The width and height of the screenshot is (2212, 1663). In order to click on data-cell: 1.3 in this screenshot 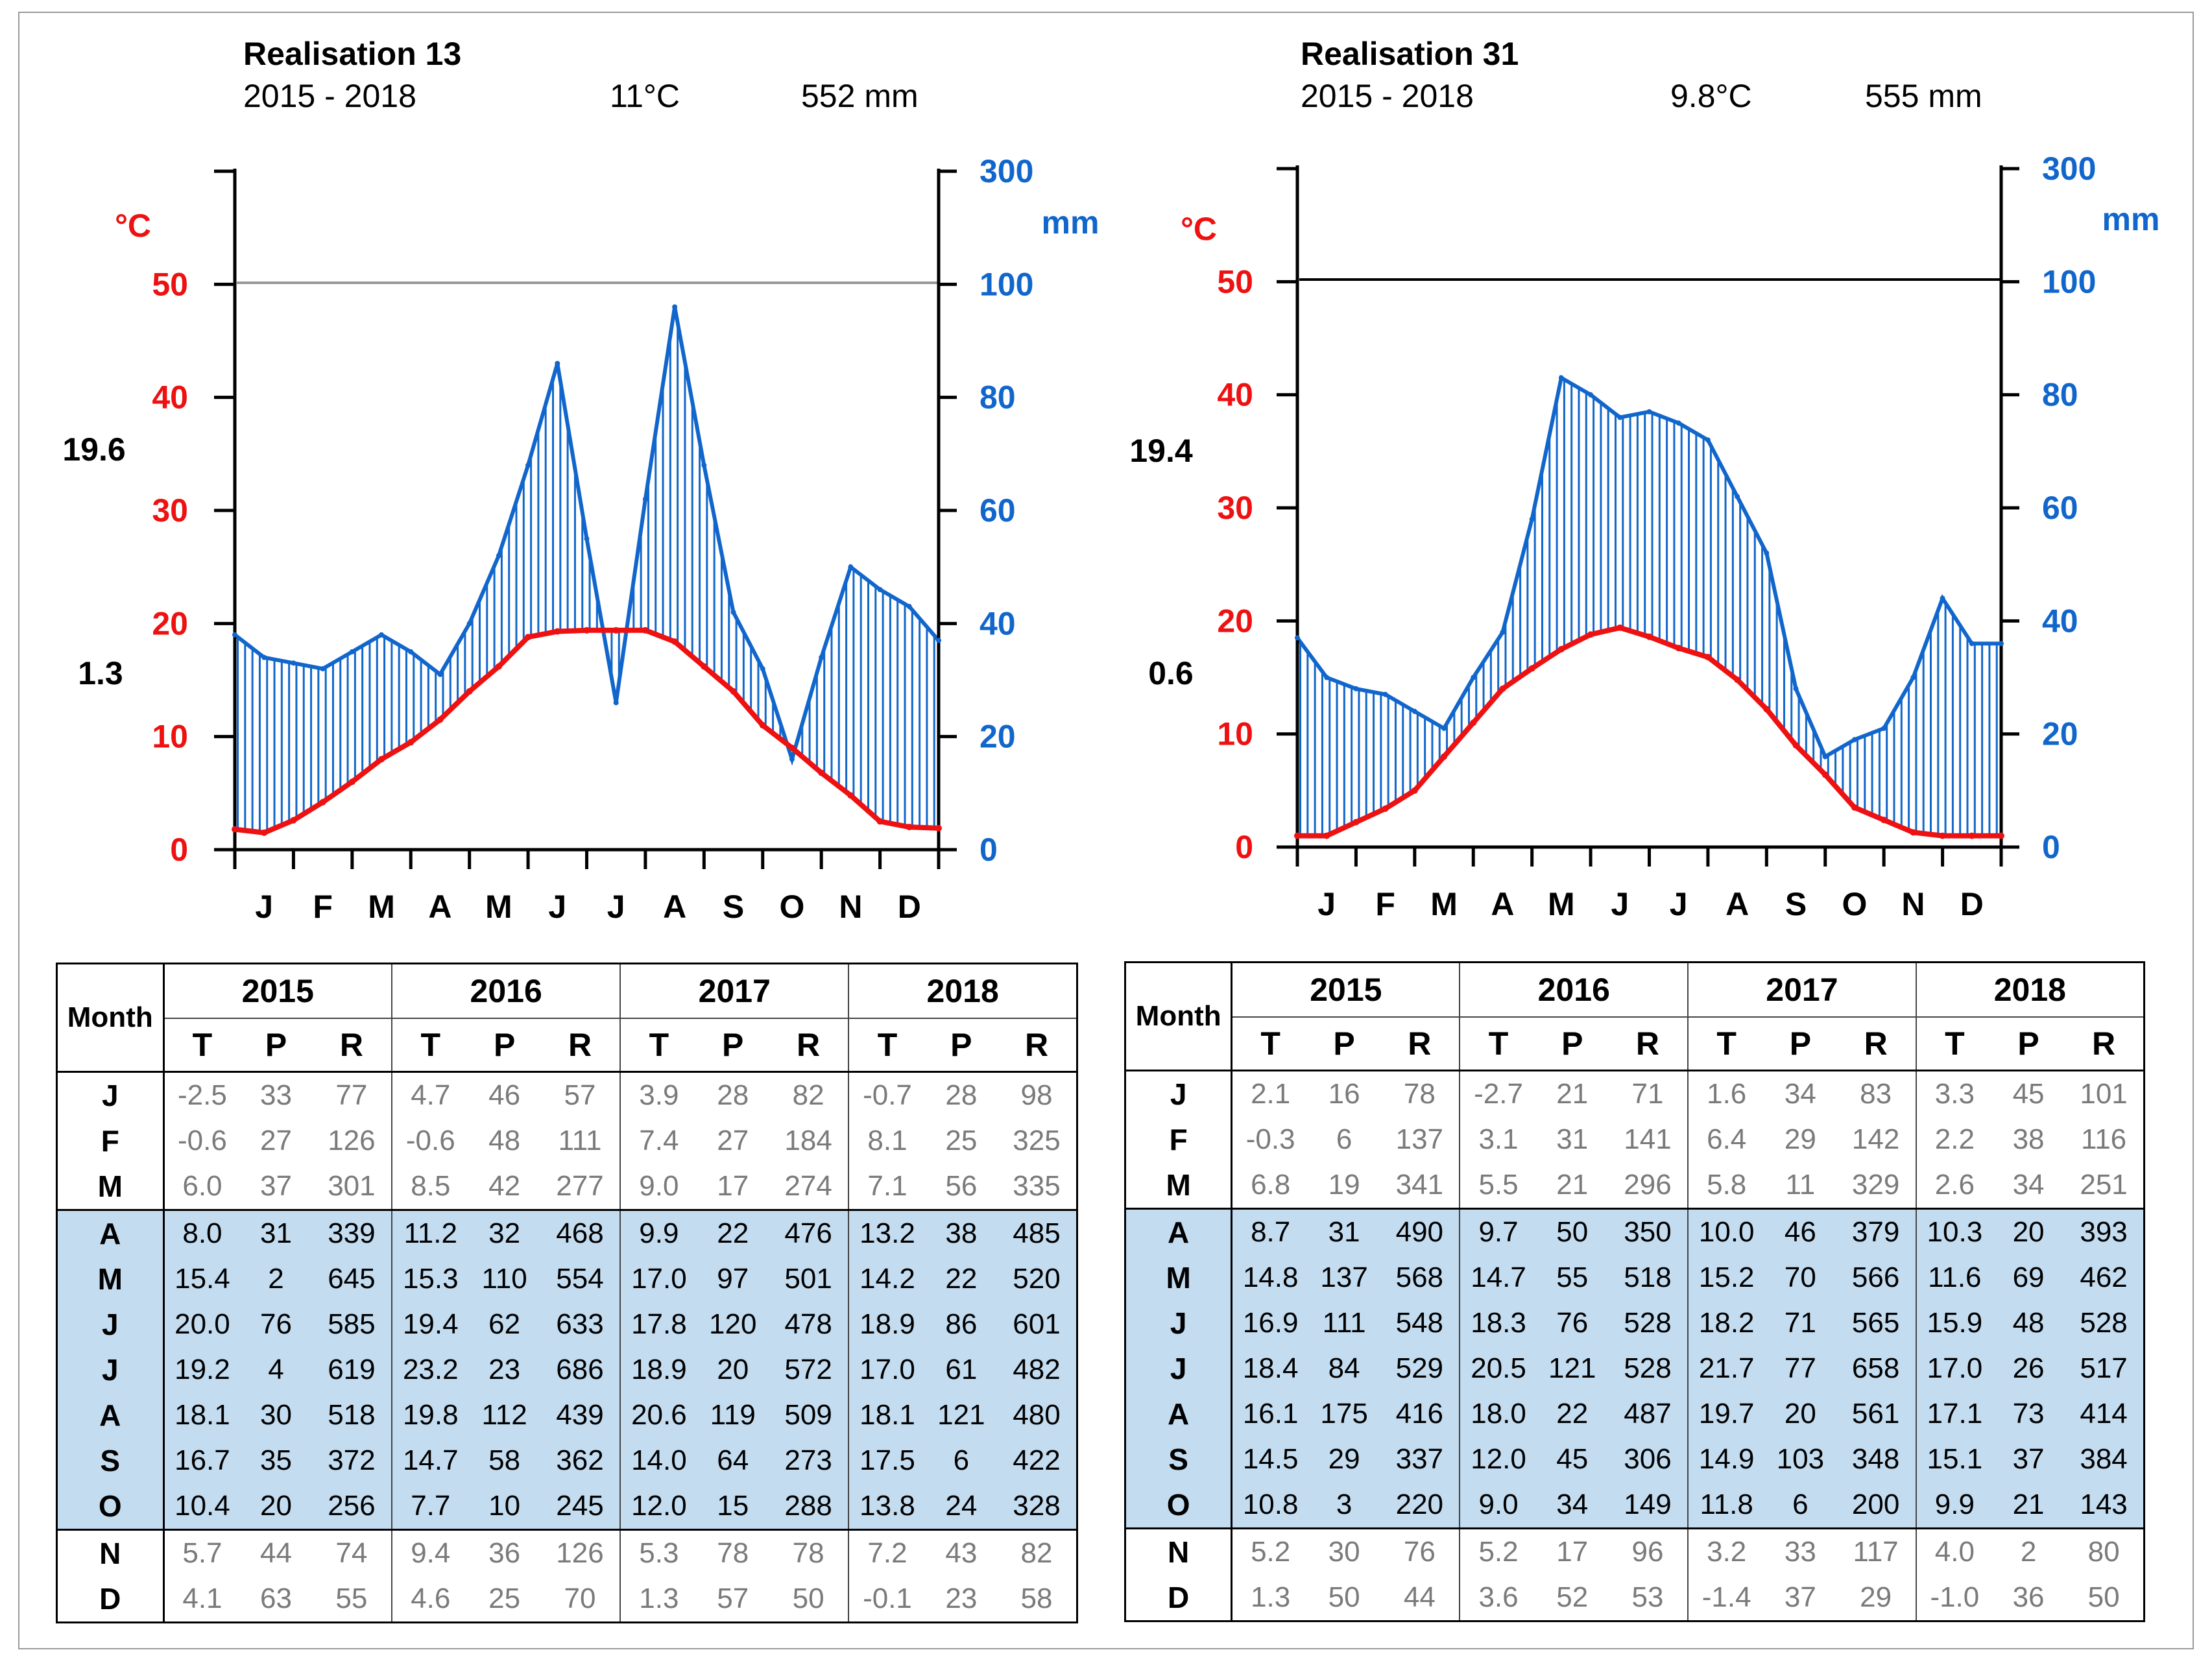, I will do `click(1269, 1599)`.